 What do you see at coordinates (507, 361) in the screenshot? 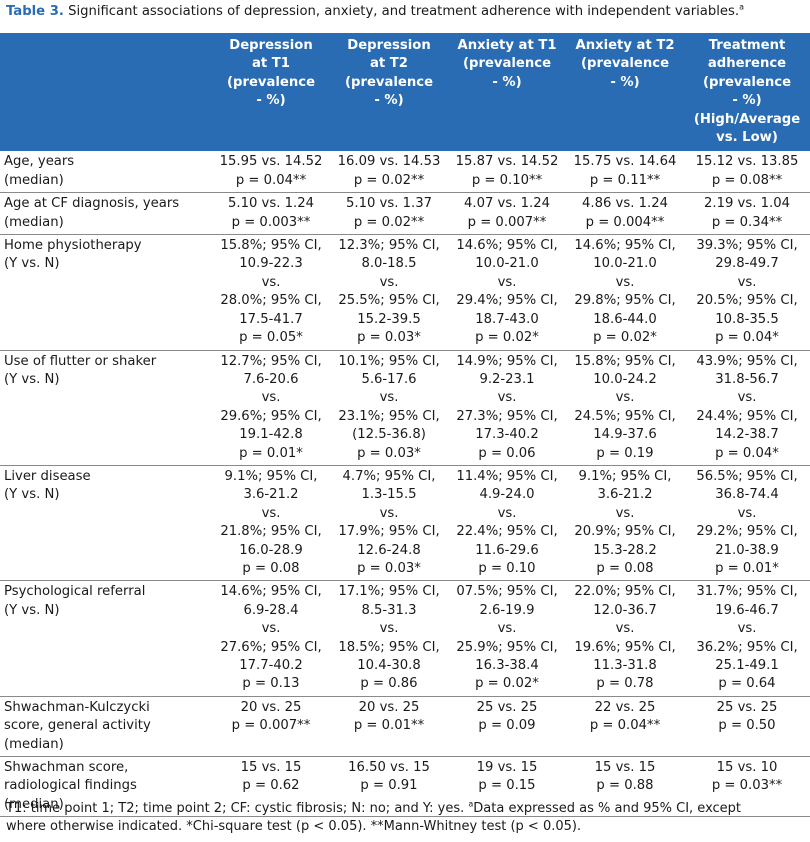
I see `cell-line: 14.9%; 95% CI,` at bounding box center [507, 361].